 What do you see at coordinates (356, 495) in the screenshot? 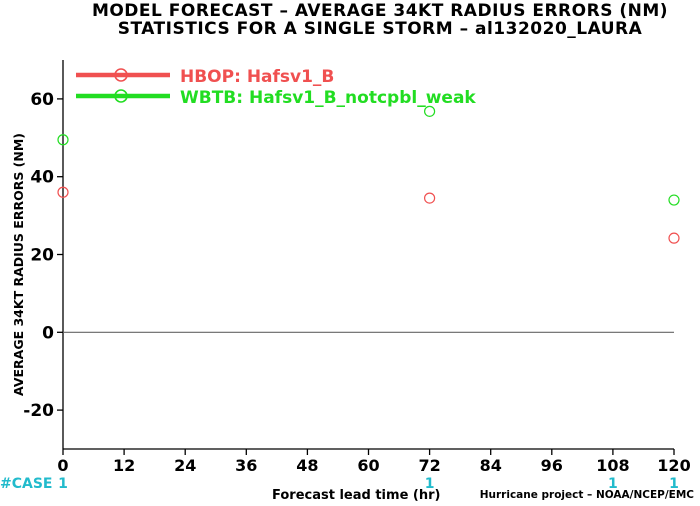
I see `x-axis-label: Forecast lead time (hr)` at bounding box center [356, 495].